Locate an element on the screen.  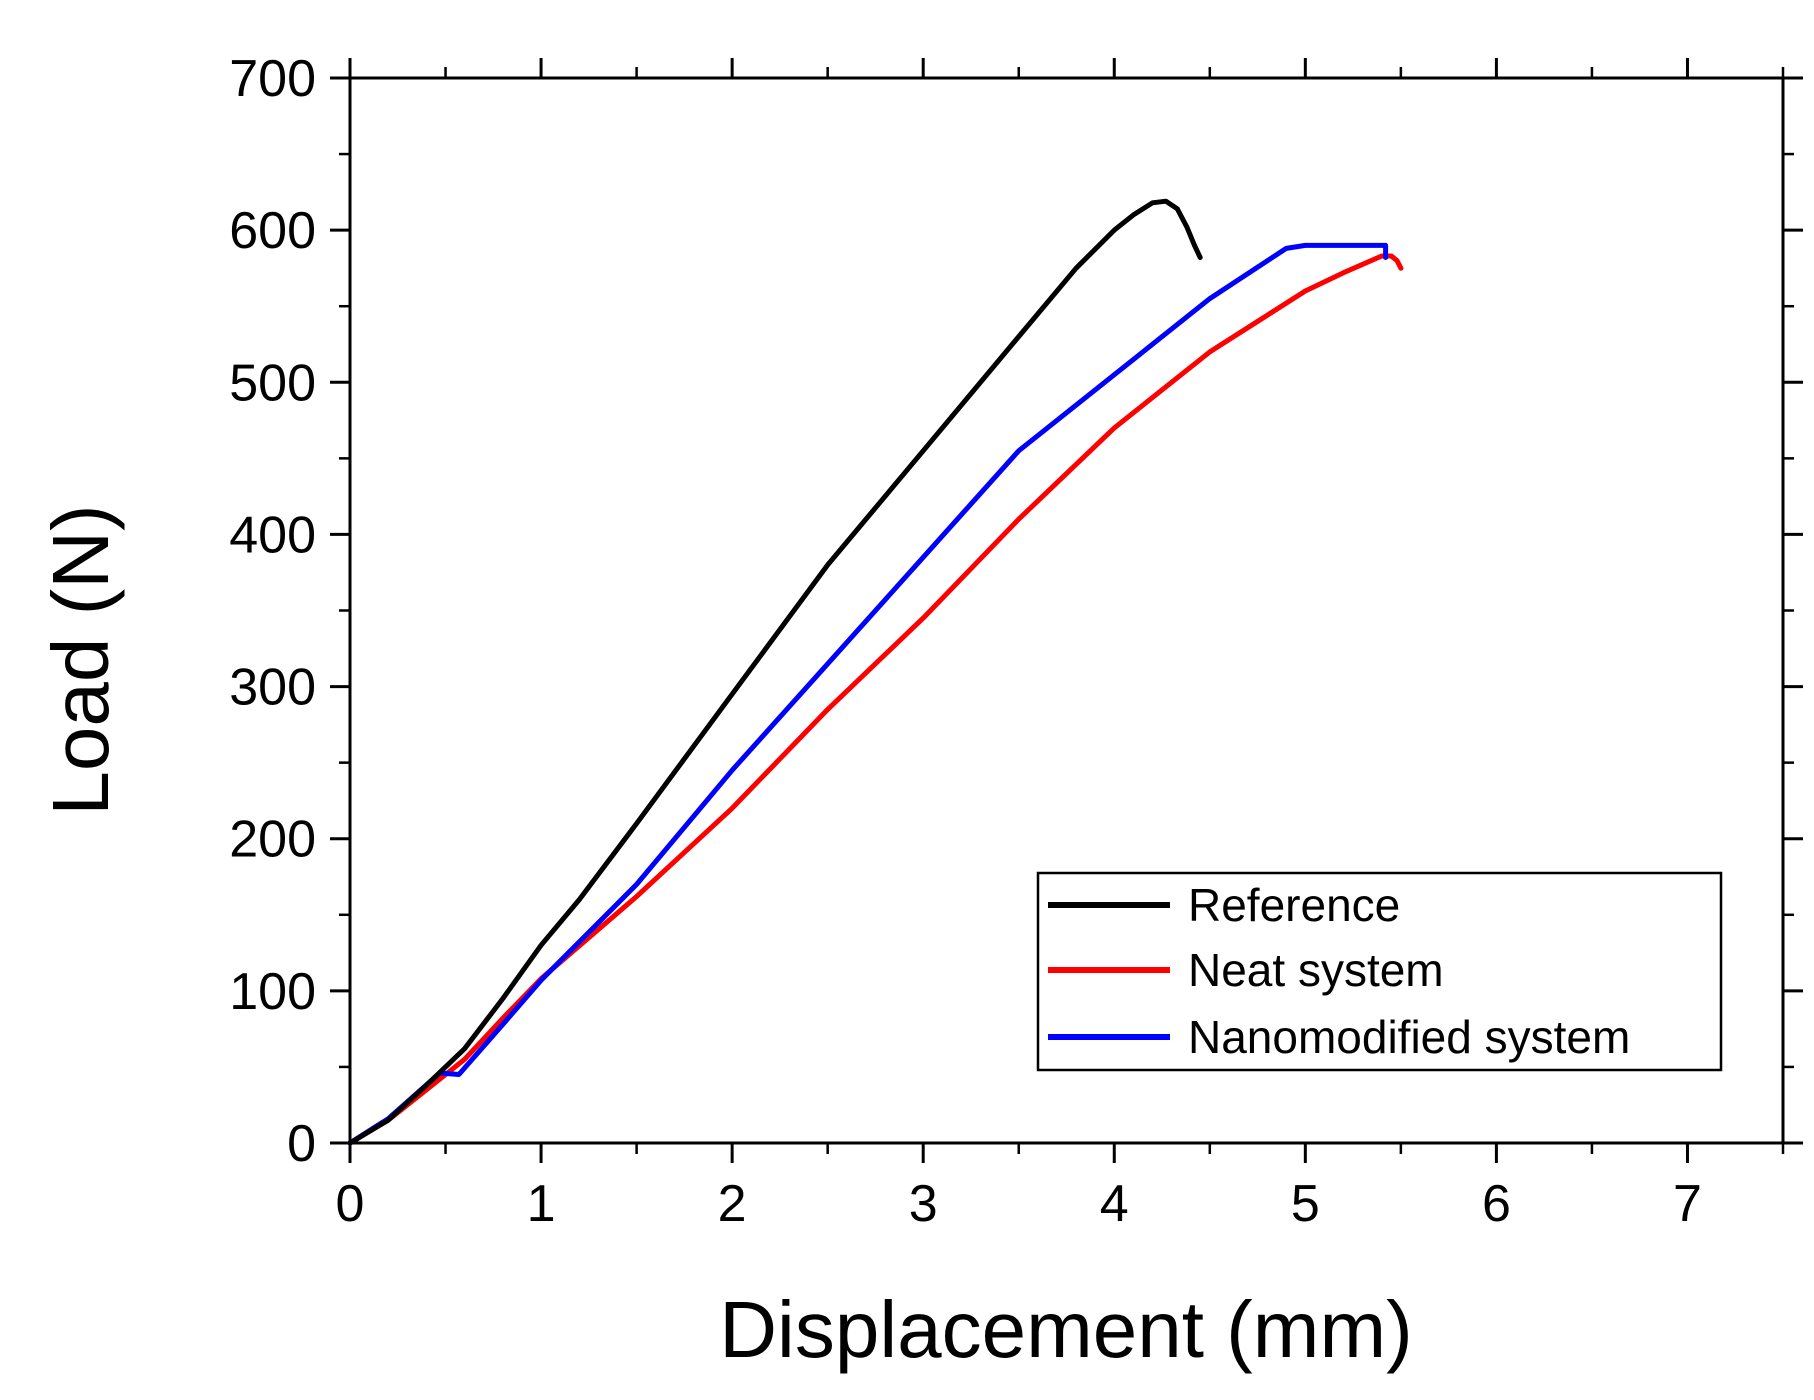
y-tick-label: 500 is located at coordinates (272, 383).